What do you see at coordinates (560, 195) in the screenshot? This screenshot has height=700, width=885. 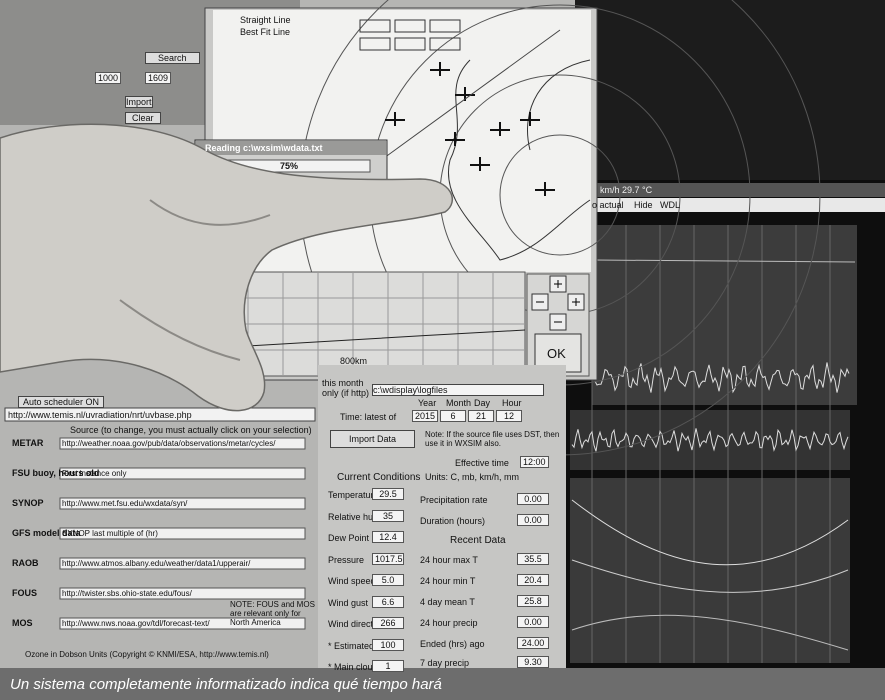 I see `range-ring` at bounding box center [560, 195].